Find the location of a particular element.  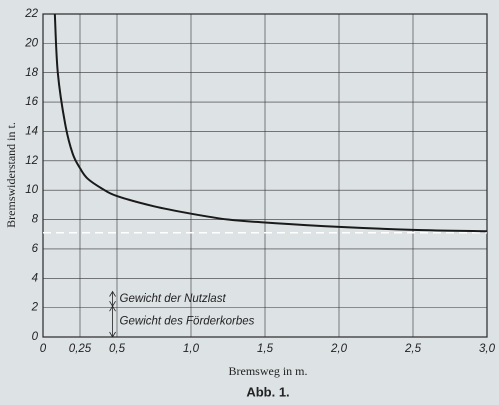

x-tick-label: 1,0 is located at coordinates (191, 349).